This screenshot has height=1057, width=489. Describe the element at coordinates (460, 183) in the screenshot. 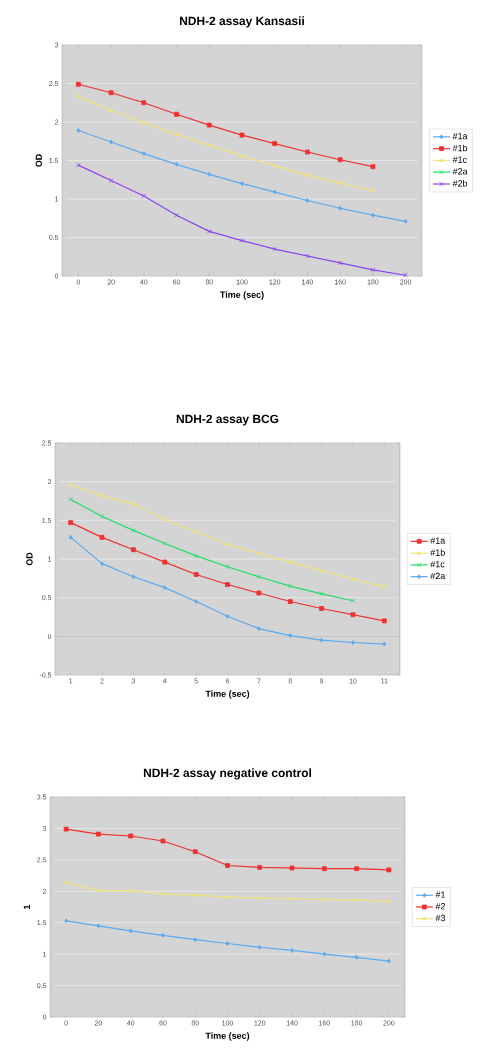

I see `legend-label: #2b` at that location.